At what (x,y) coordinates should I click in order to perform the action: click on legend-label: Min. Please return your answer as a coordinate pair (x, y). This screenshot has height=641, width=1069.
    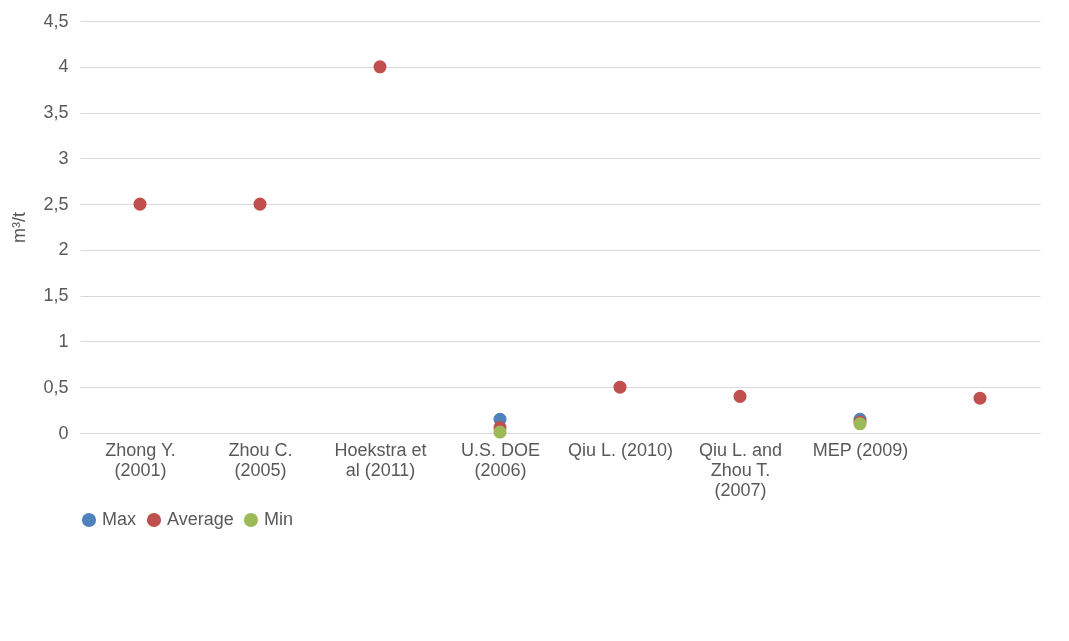
    Looking at the image, I should click on (279, 519).